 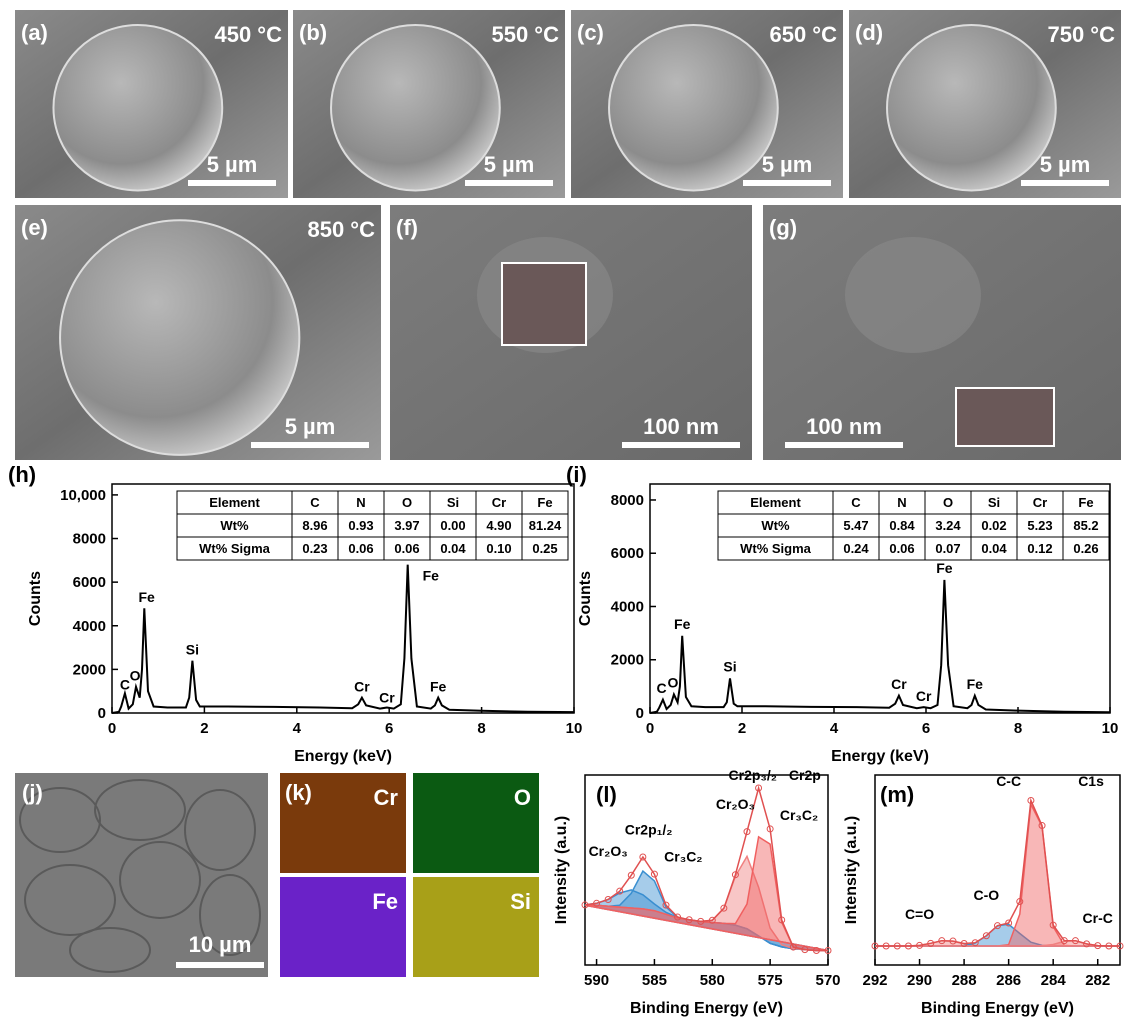 What do you see at coordinates (22, 474) in the screenshot?
I see `panel-label: (h)` at bounding box center [22, 474].